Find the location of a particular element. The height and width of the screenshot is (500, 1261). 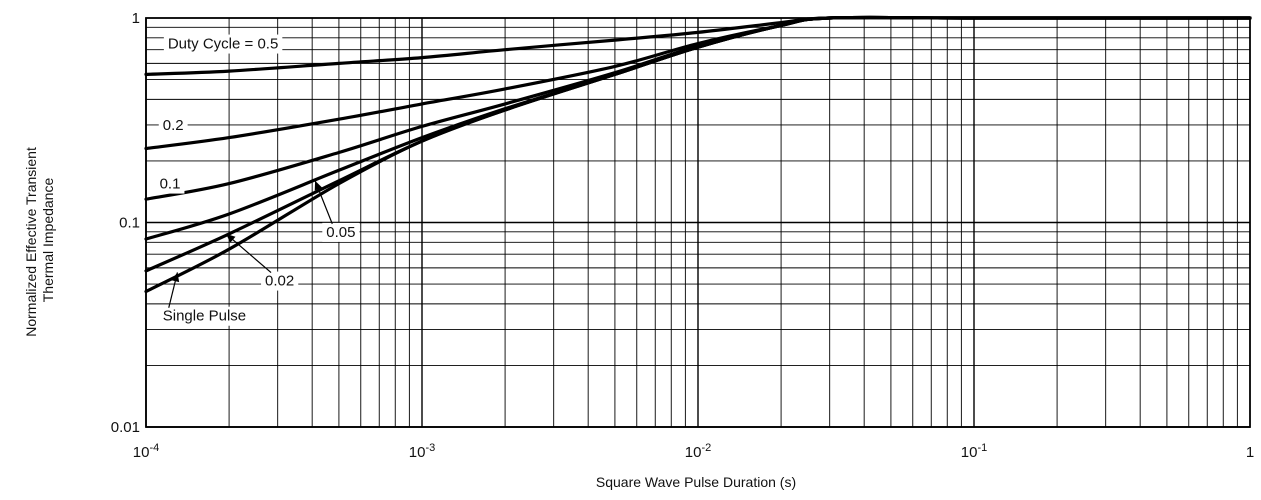

series-label-1: 0.2 is located at coordinates (173, 125).